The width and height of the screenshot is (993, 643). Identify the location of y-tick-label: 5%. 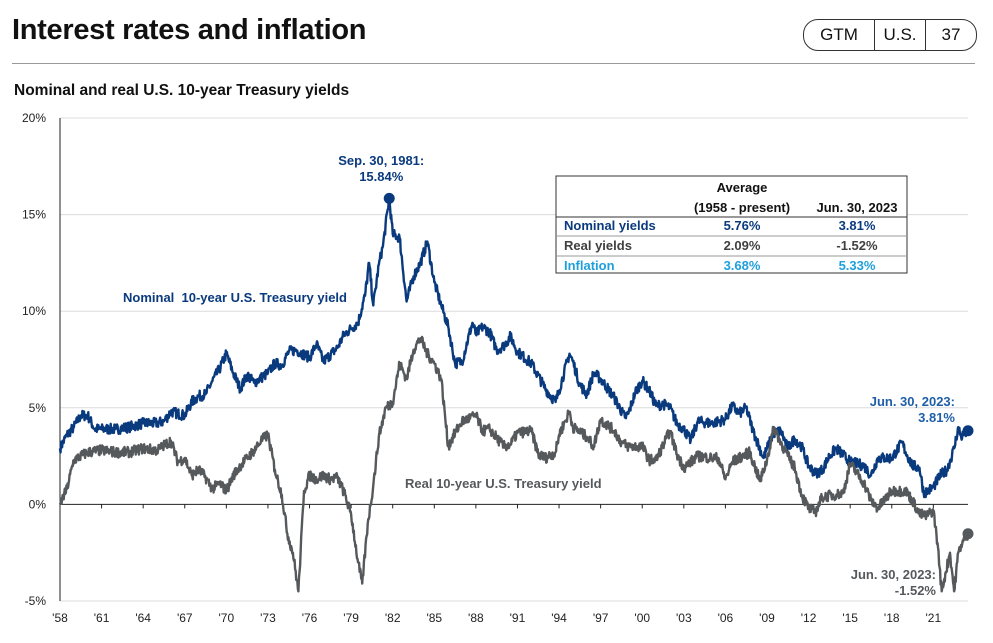
(38, 408).